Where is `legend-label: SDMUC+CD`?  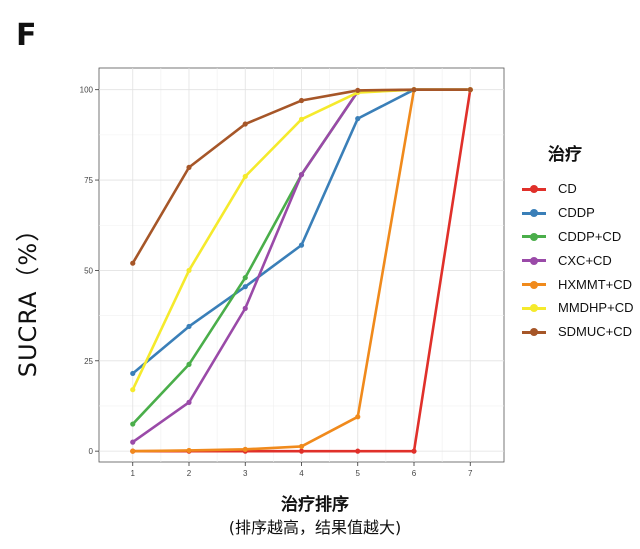 legend-label: SDMUC+CD is located at coordinates (595, 332).